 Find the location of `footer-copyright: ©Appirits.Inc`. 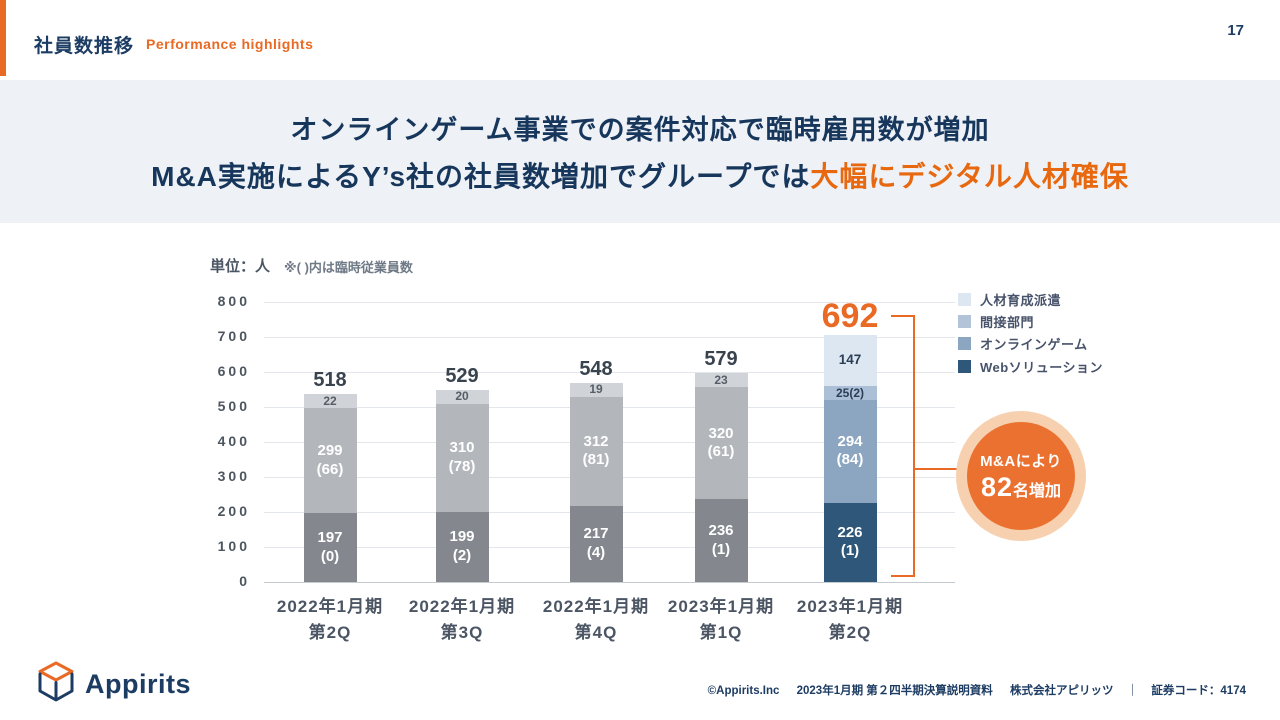

footer-copyright: ©Appirits.Inc is located at coordinates (743, 691).